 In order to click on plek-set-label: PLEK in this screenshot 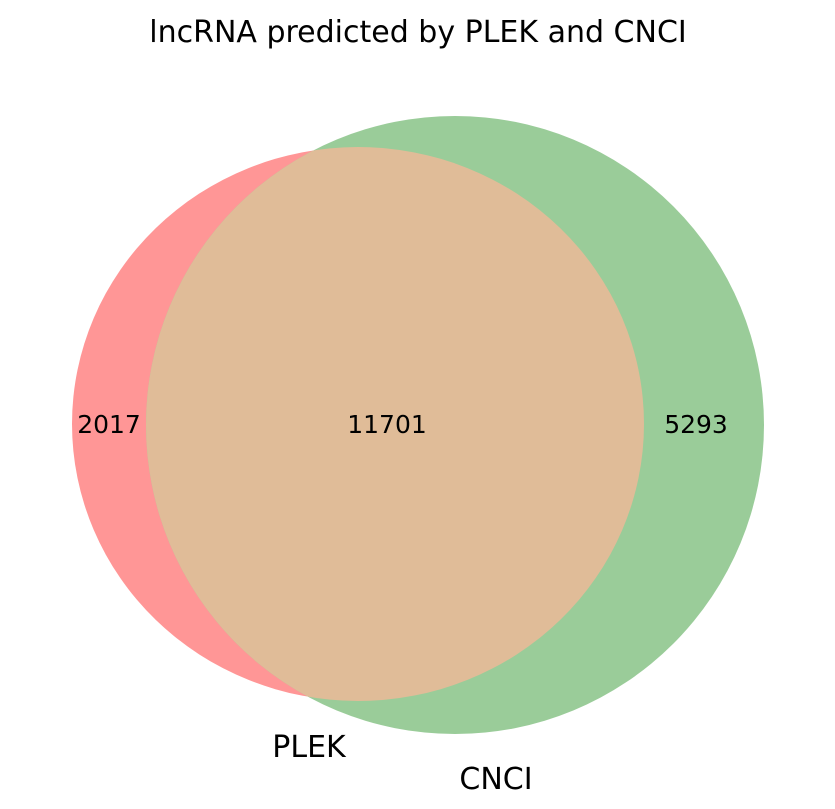, I will do `click(309, 747)`.